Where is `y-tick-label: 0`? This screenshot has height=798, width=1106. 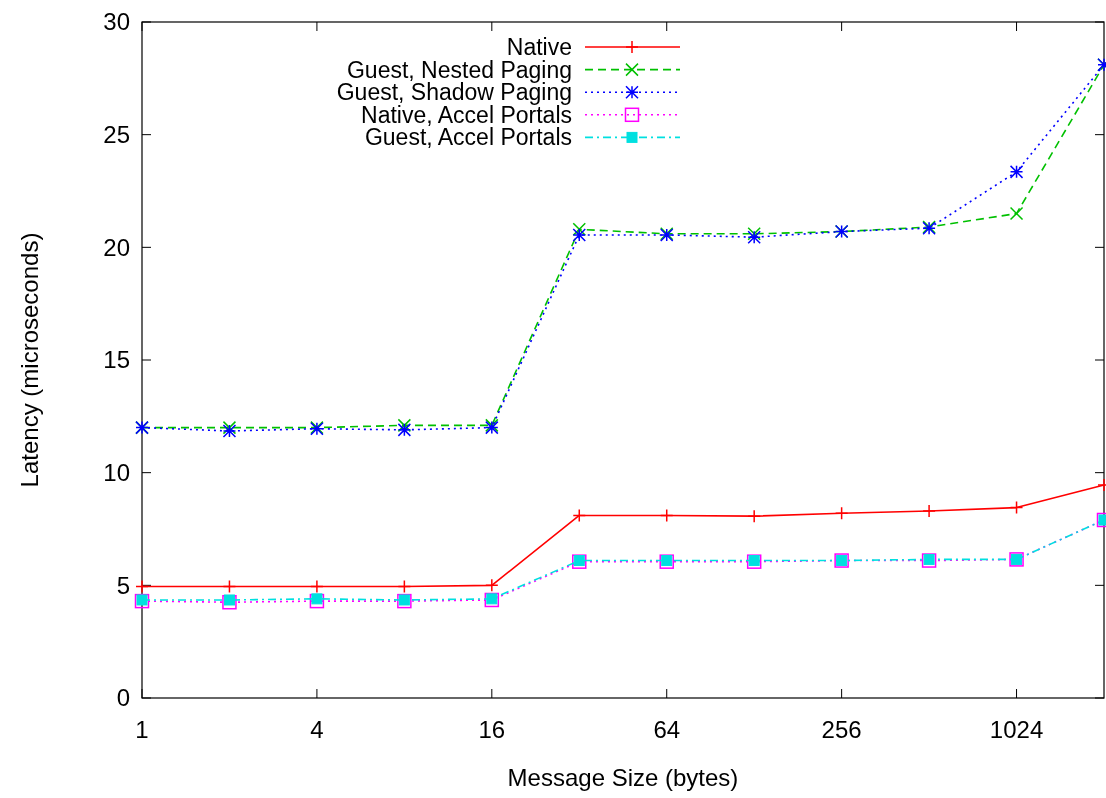 y-tick-label: 0 is located at coordinates (123, 698).